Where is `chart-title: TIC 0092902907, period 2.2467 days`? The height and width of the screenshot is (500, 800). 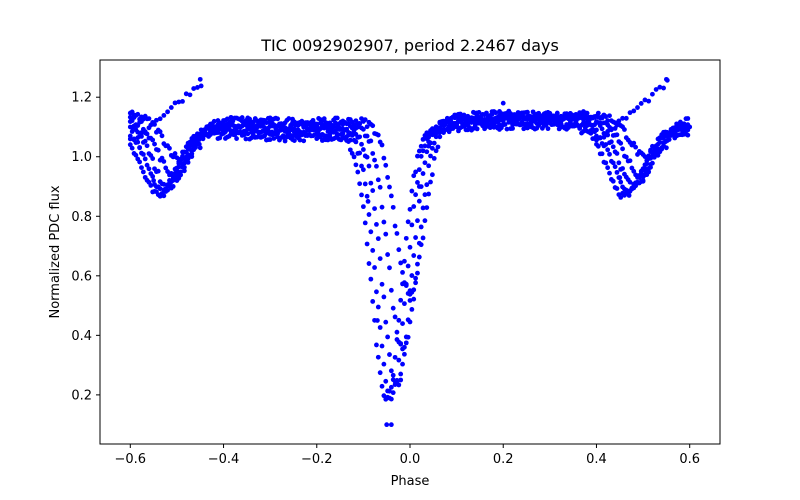 chart-title: TIC 0092902907, period 2.2467 days is located at coordinates (409, 45).